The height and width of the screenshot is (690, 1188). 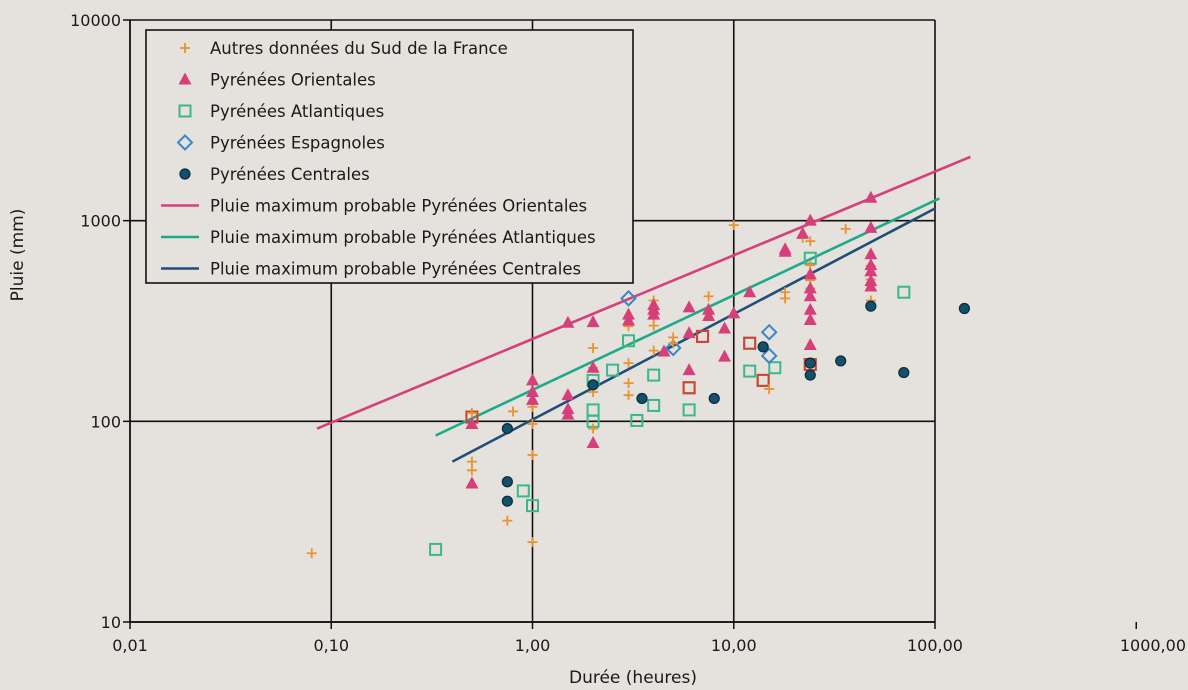 What do you see at coordinates (185, 142) in the screenshot?
I see `legend-marker-diamond` at bounding box center [185, 142].